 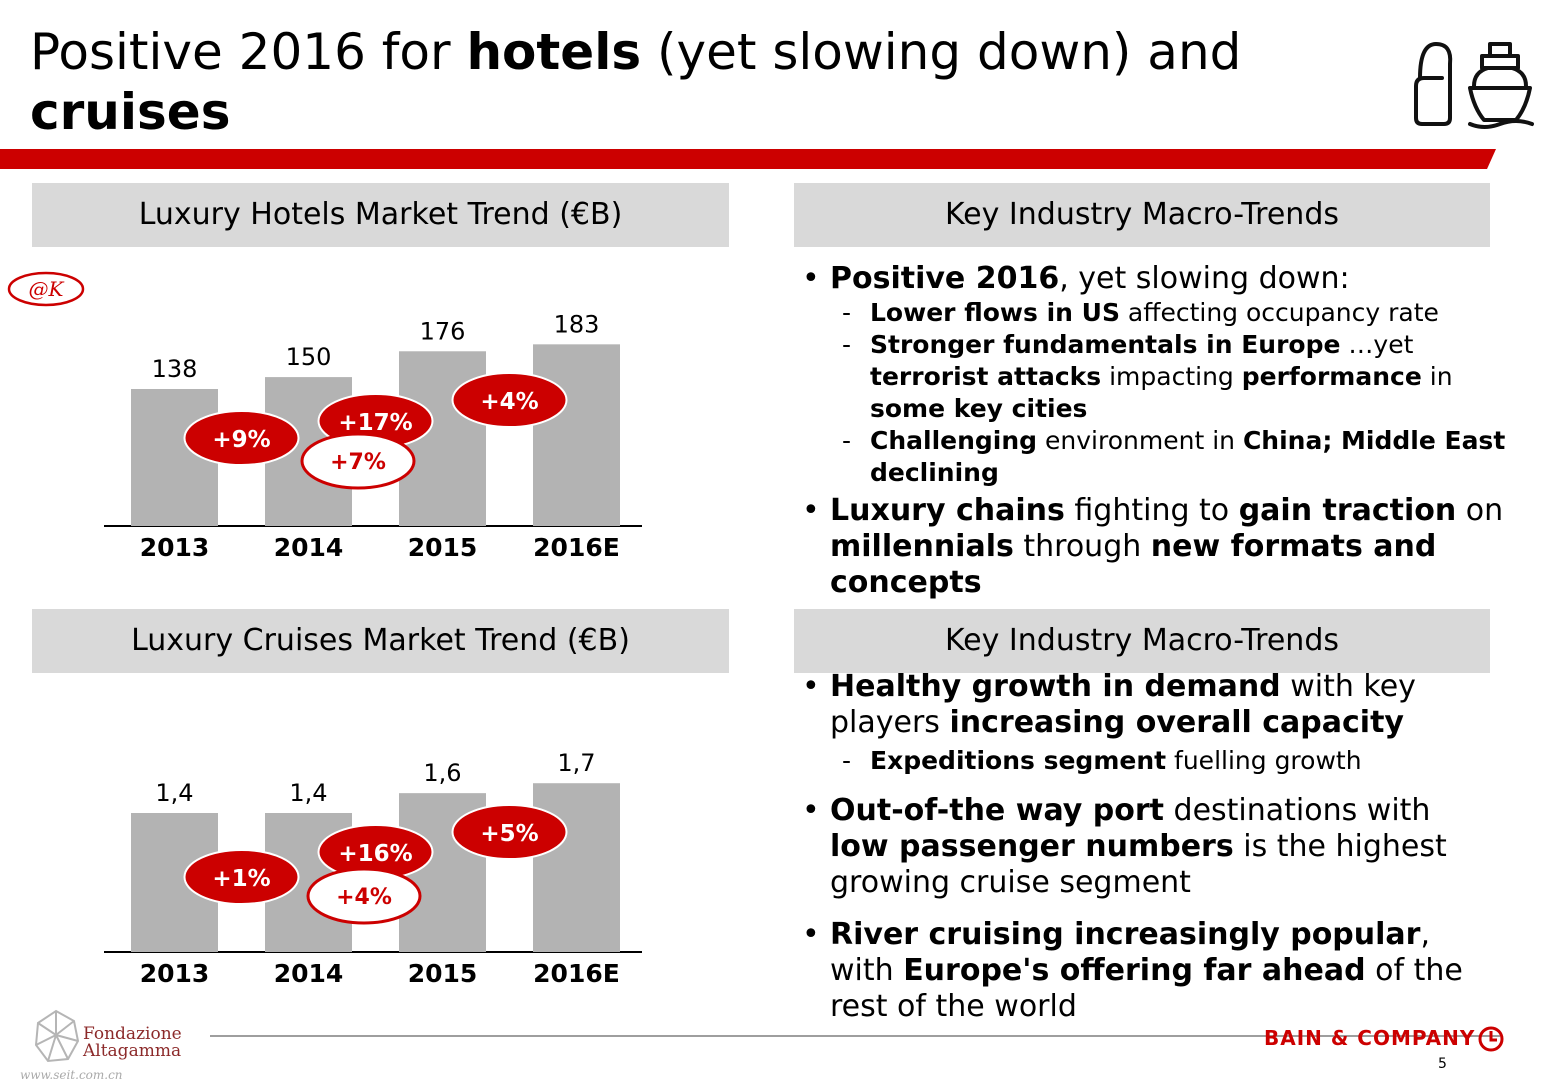 I want to click on growth-label: +1%, so click(x=241, y=879).